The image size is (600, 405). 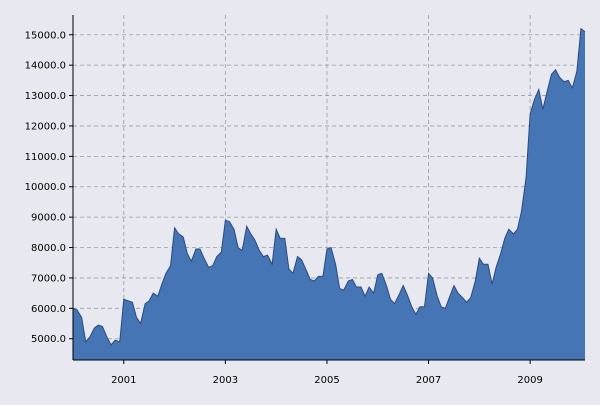 What do you see at coordinates (123, 380) in the screenshot?
I see `x-tick-label: 2001` at bounding box center [123, 380].